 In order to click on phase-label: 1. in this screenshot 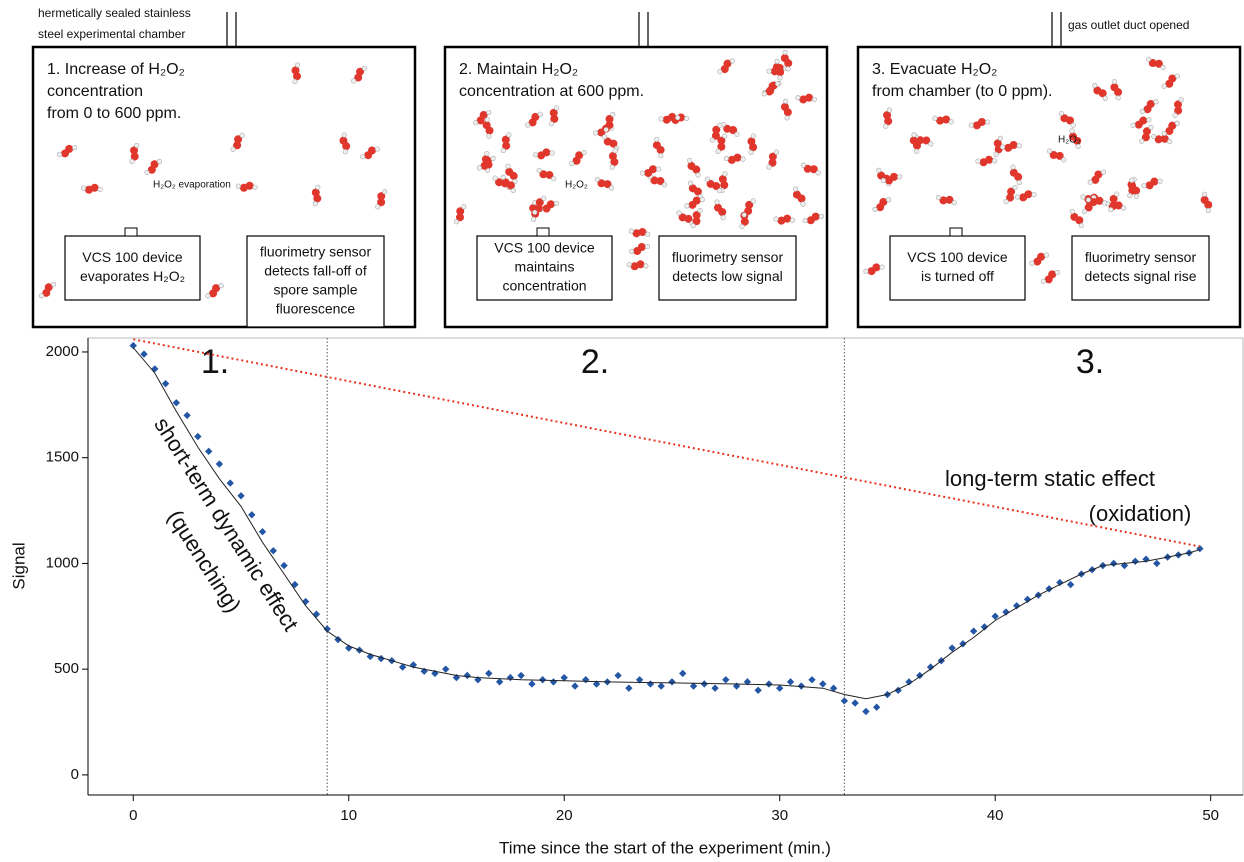, I will do `click(215, 362)`.